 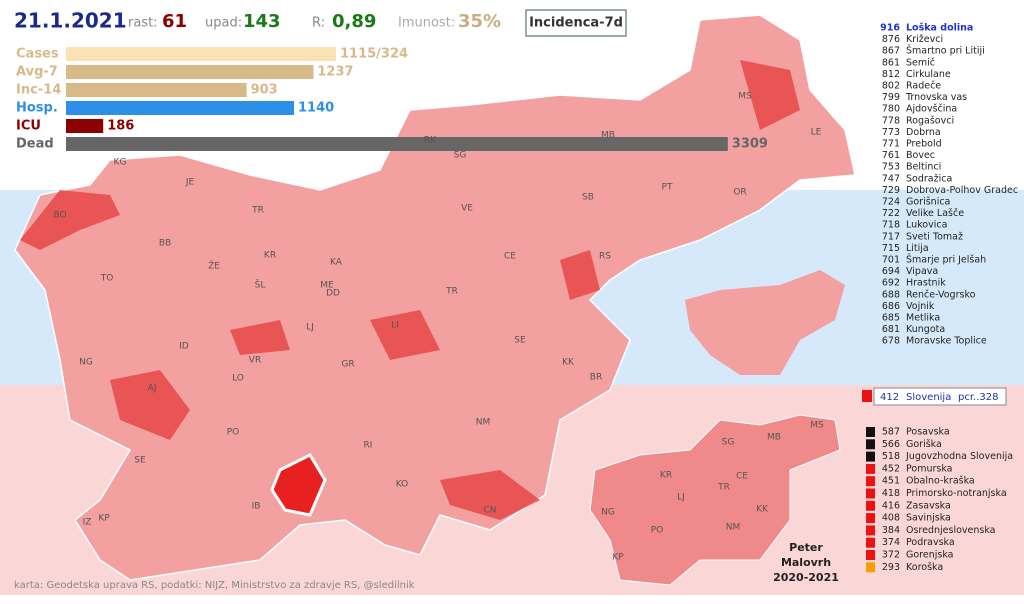 What do you see at coordinates (262, 21) in the screenshot?
I see `value: 143` at bounding box center [262, 21].